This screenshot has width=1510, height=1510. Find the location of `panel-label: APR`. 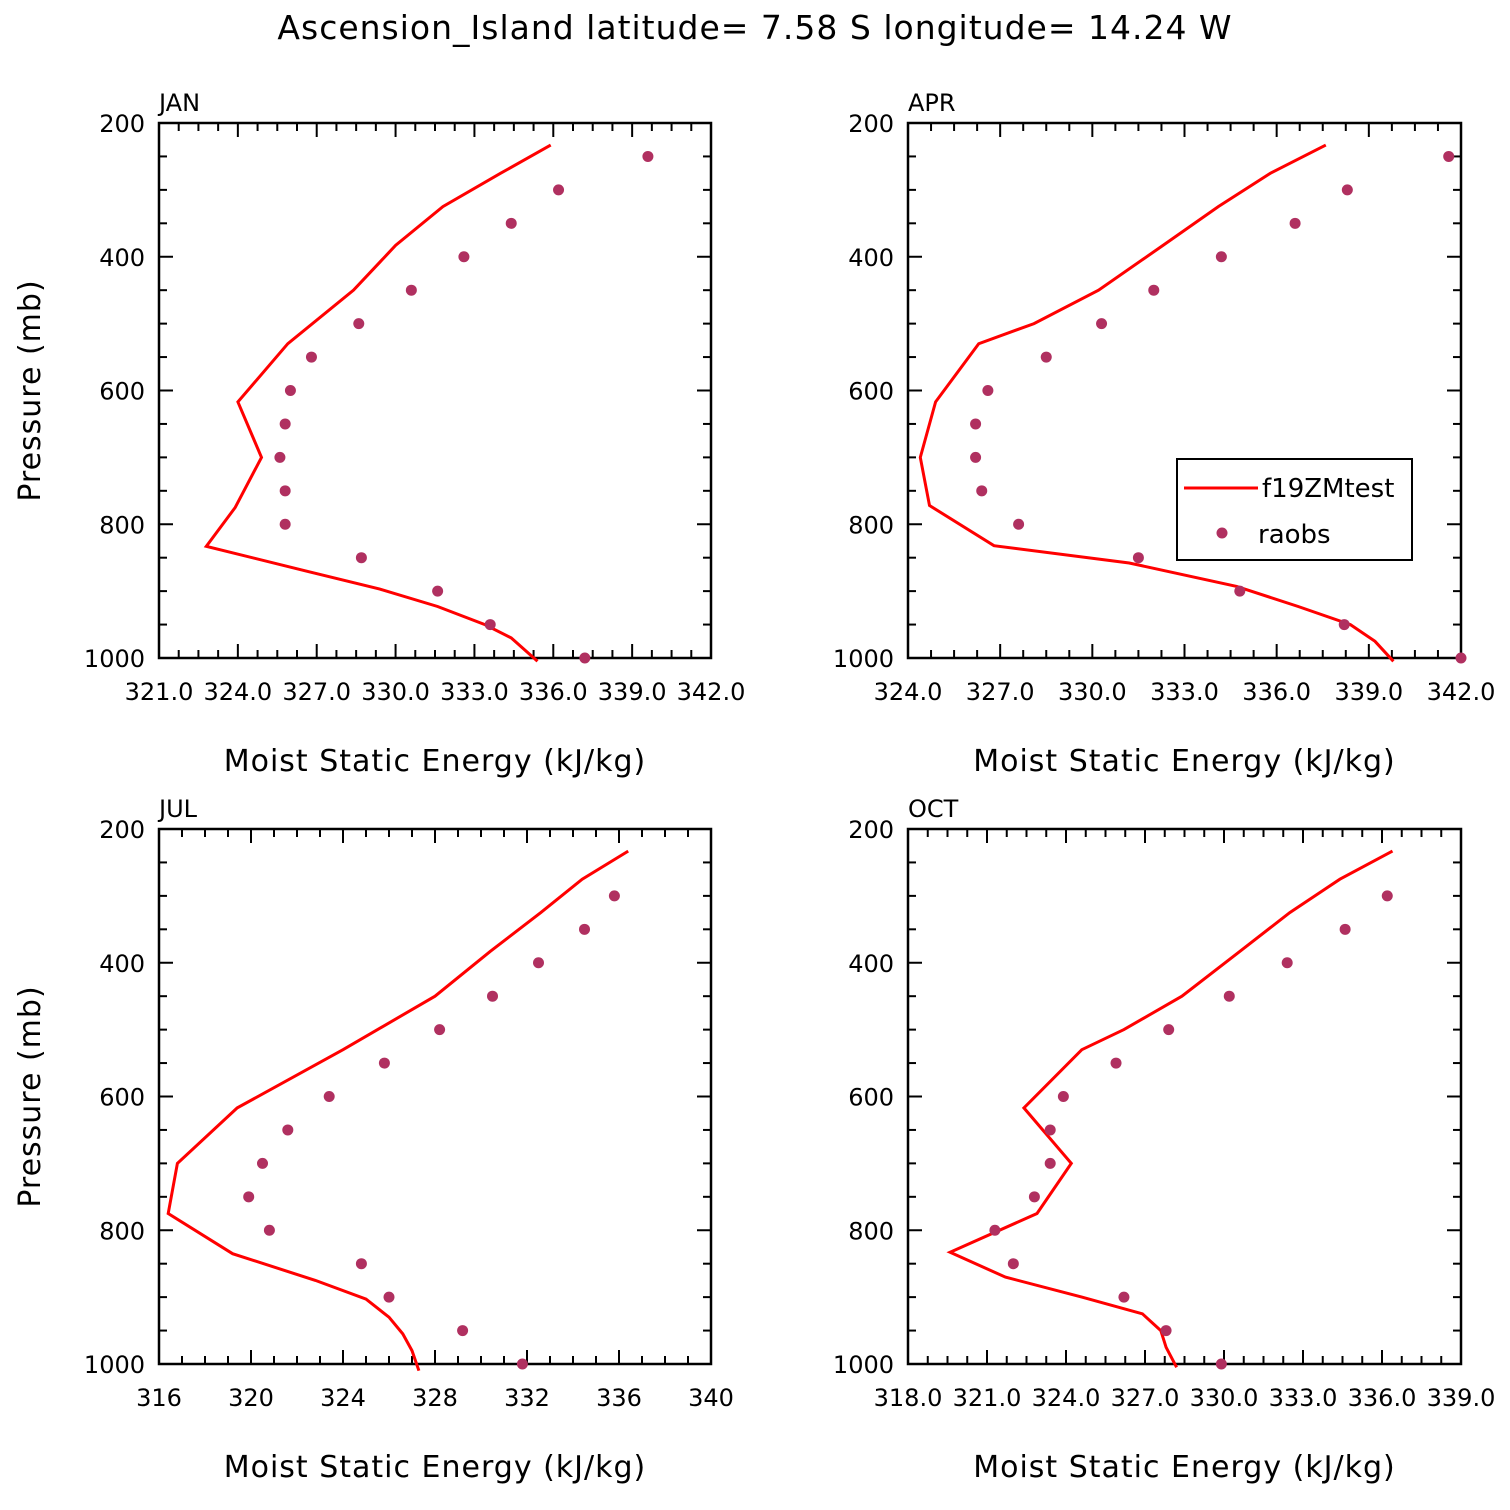

panel-label: APR is located at coordinates (932, 103).